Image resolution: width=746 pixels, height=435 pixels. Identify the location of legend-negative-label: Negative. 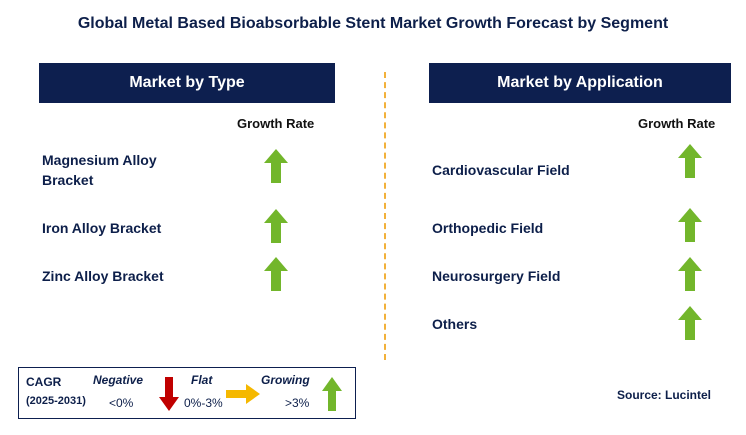
(118, 380).